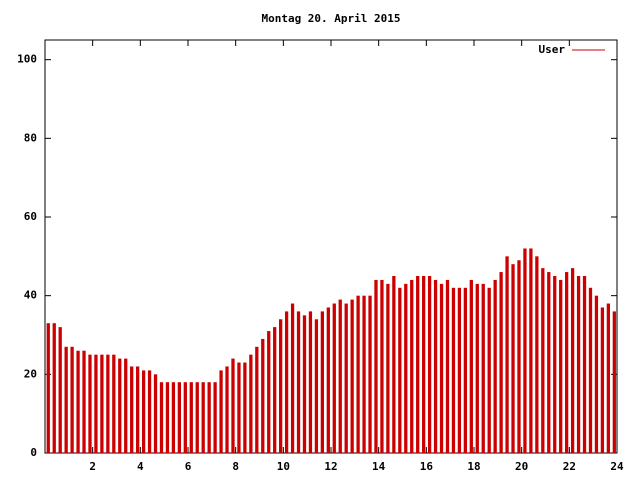 The width and height of the screenshot is (640, 484). What do you see at coordinates (473, 466) in the screenshot?
I see `x-tick-label: 18` at bounding box center [473, 466].